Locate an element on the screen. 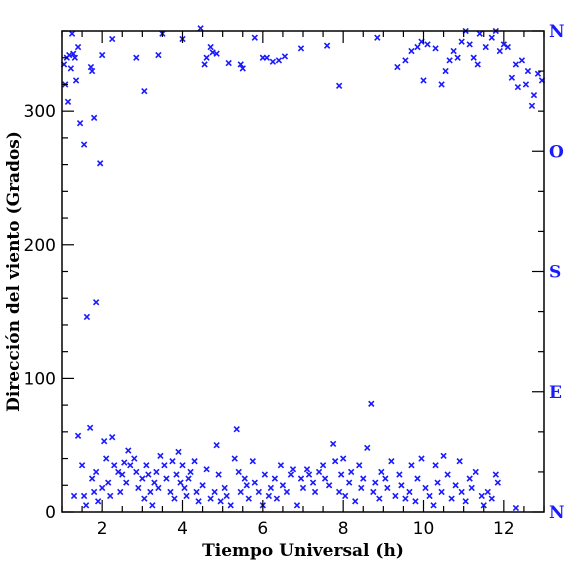 The height and width of the screenshot is (574, 574). y-tick-label: 100 is located at coordinates (40, 379).